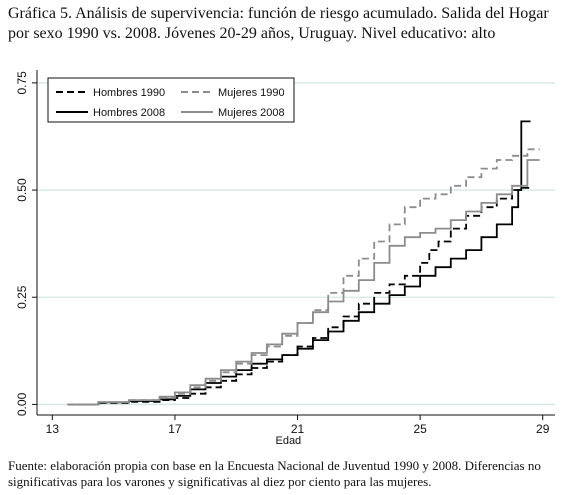  Describe the element at coordinates (22, 404) in the screenshot. I see `y-tick-label-0: 0.00` at that location.